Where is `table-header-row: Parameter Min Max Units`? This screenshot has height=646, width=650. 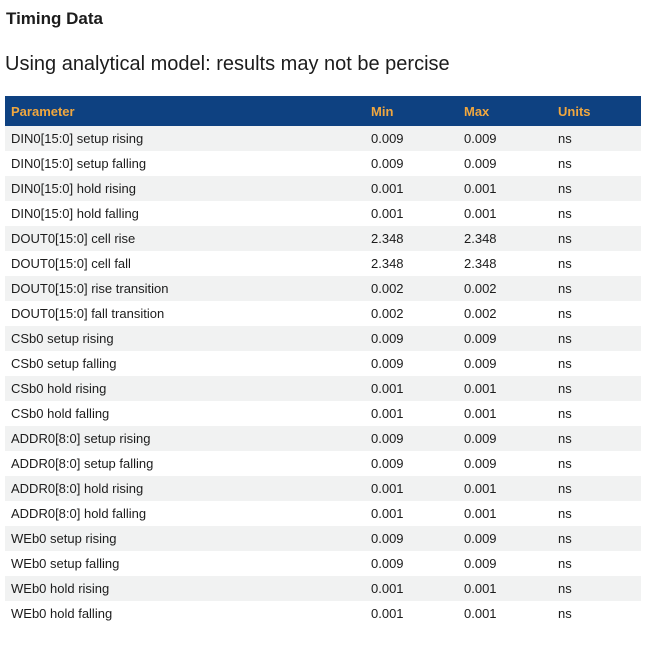
table-header-row: Parameter Min Max Units is located at coordinates (323, 111).